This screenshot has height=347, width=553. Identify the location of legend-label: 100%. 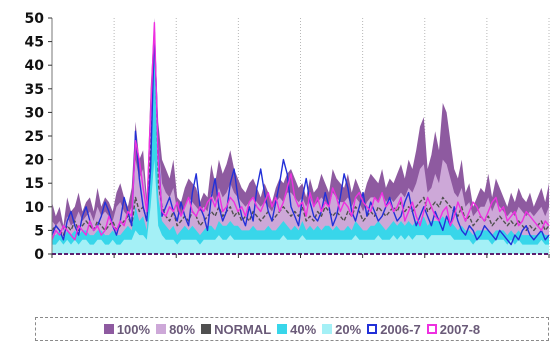
(133, 329).